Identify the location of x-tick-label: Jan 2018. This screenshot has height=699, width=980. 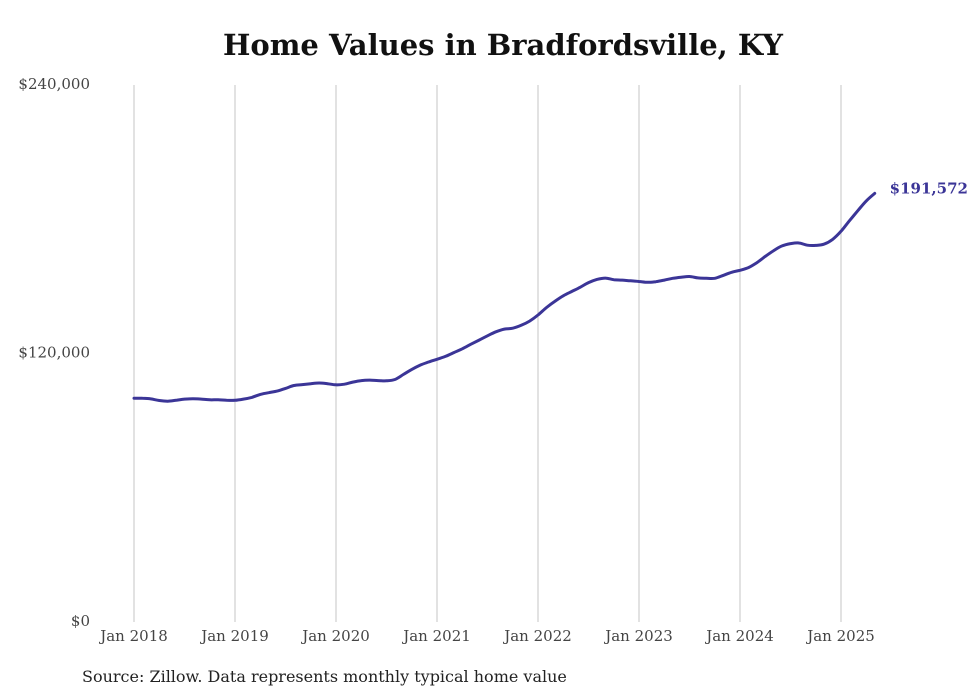
(133, 636).